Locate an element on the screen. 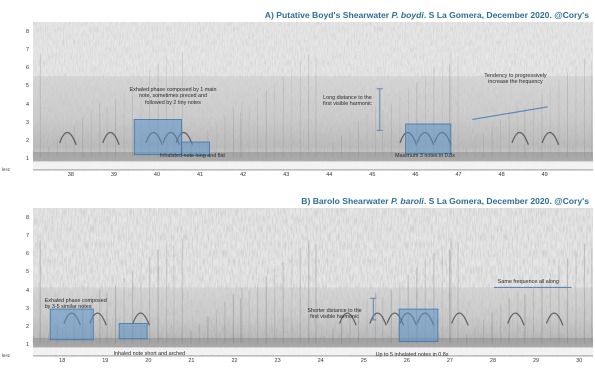 This screenshot has height=372, width=595. x-tick-label: 21 is located at coordinates (191, 361).